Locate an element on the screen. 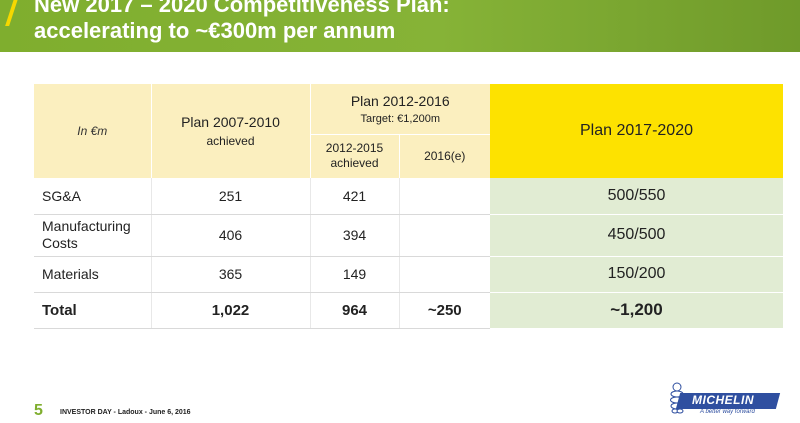 The width and height of the screenshot is (800, 423). table-row: Manufacturing Costs 406 394 450/500 is located at coordinates (408, 235).